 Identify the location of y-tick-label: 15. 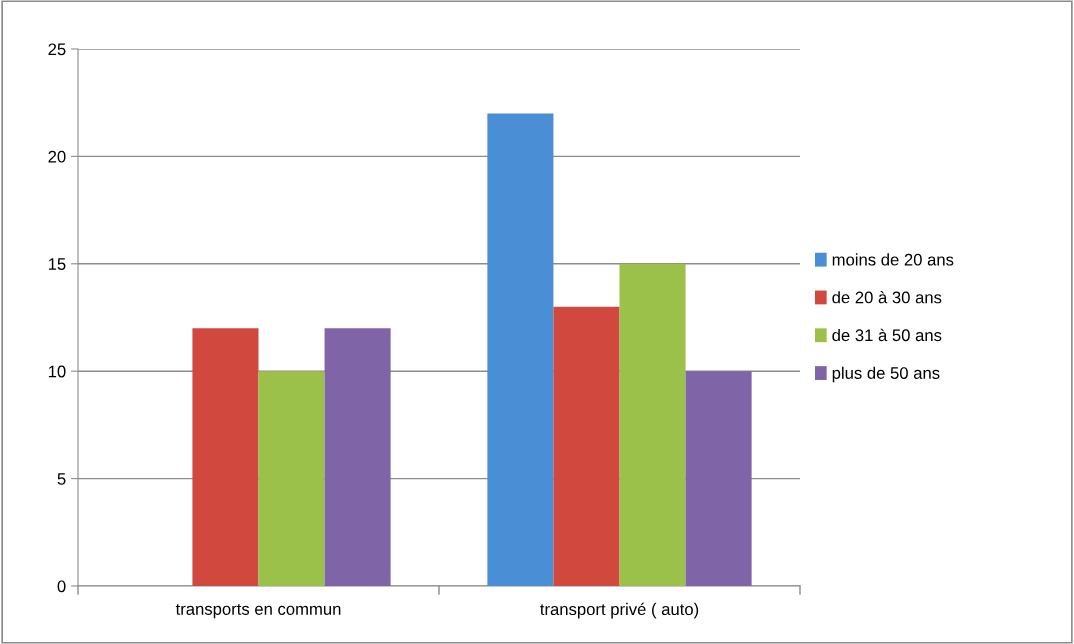
(57, 264).